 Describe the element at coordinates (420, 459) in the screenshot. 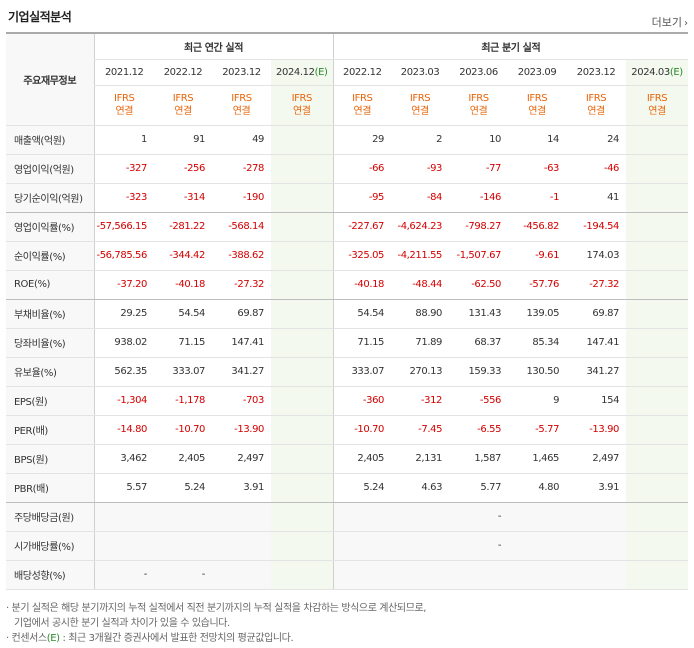

I see `table-cell: 2,131` at that location.